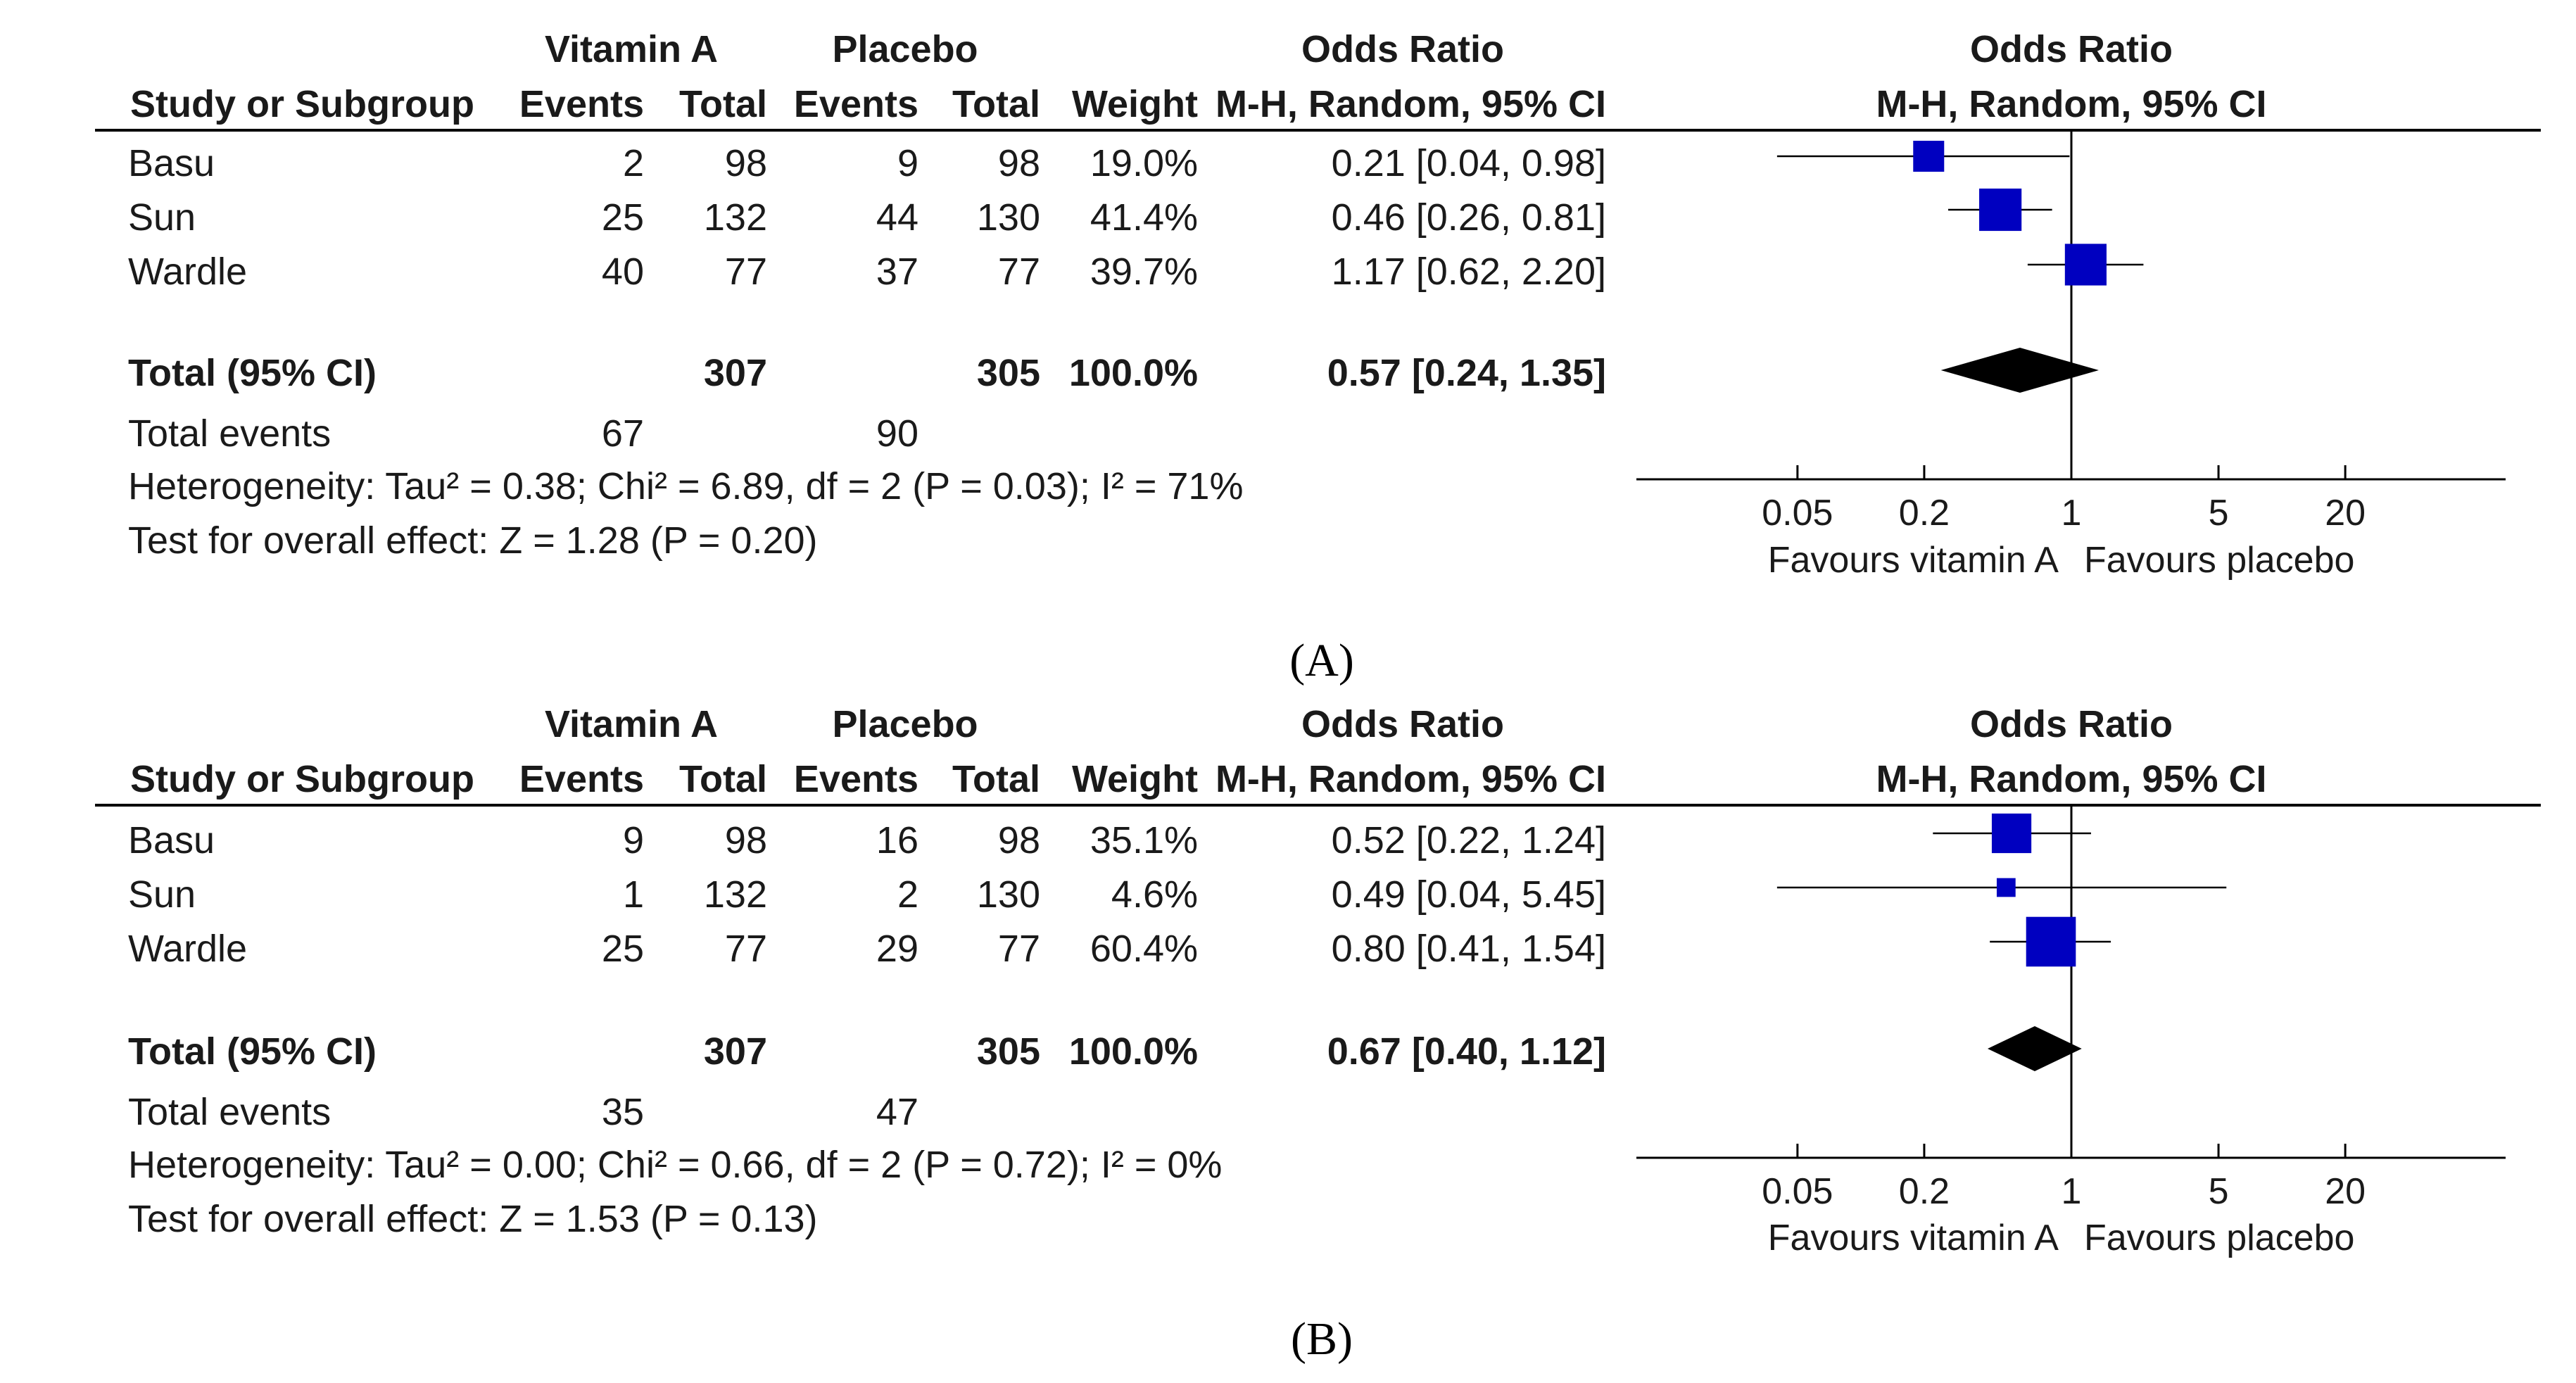 Image resolution: width=2576 pixels, height=1383 pixels. Describe the element at coordinates (1469, 272) in the screenshot. I see `ci-value: 1.17 [0.62, 2.20]` at that location.